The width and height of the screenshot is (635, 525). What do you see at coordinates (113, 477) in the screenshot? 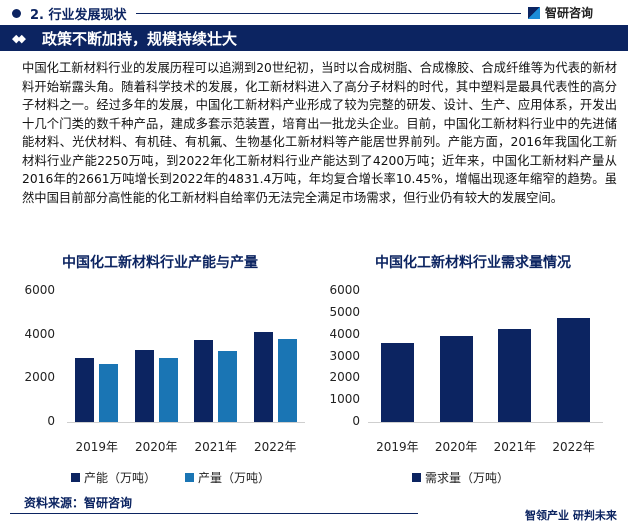
I see `legend-item-capacity: 产能（万吨）` at bounding box center [113, 477].